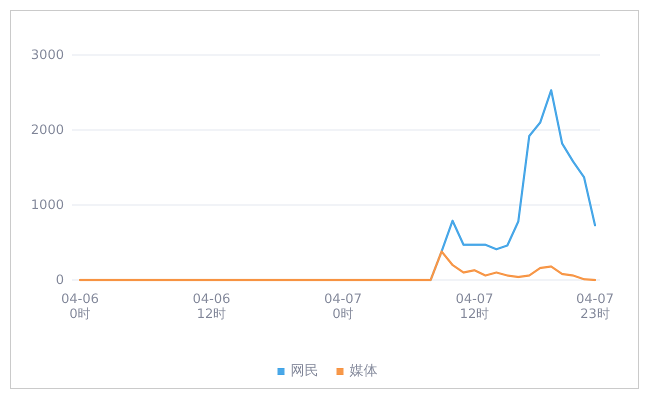 The image size is (649, 399). Describe the element at coordinates (595, 307) in the screenshot. I see `x-tick-label: 04-07 23时` at that location.